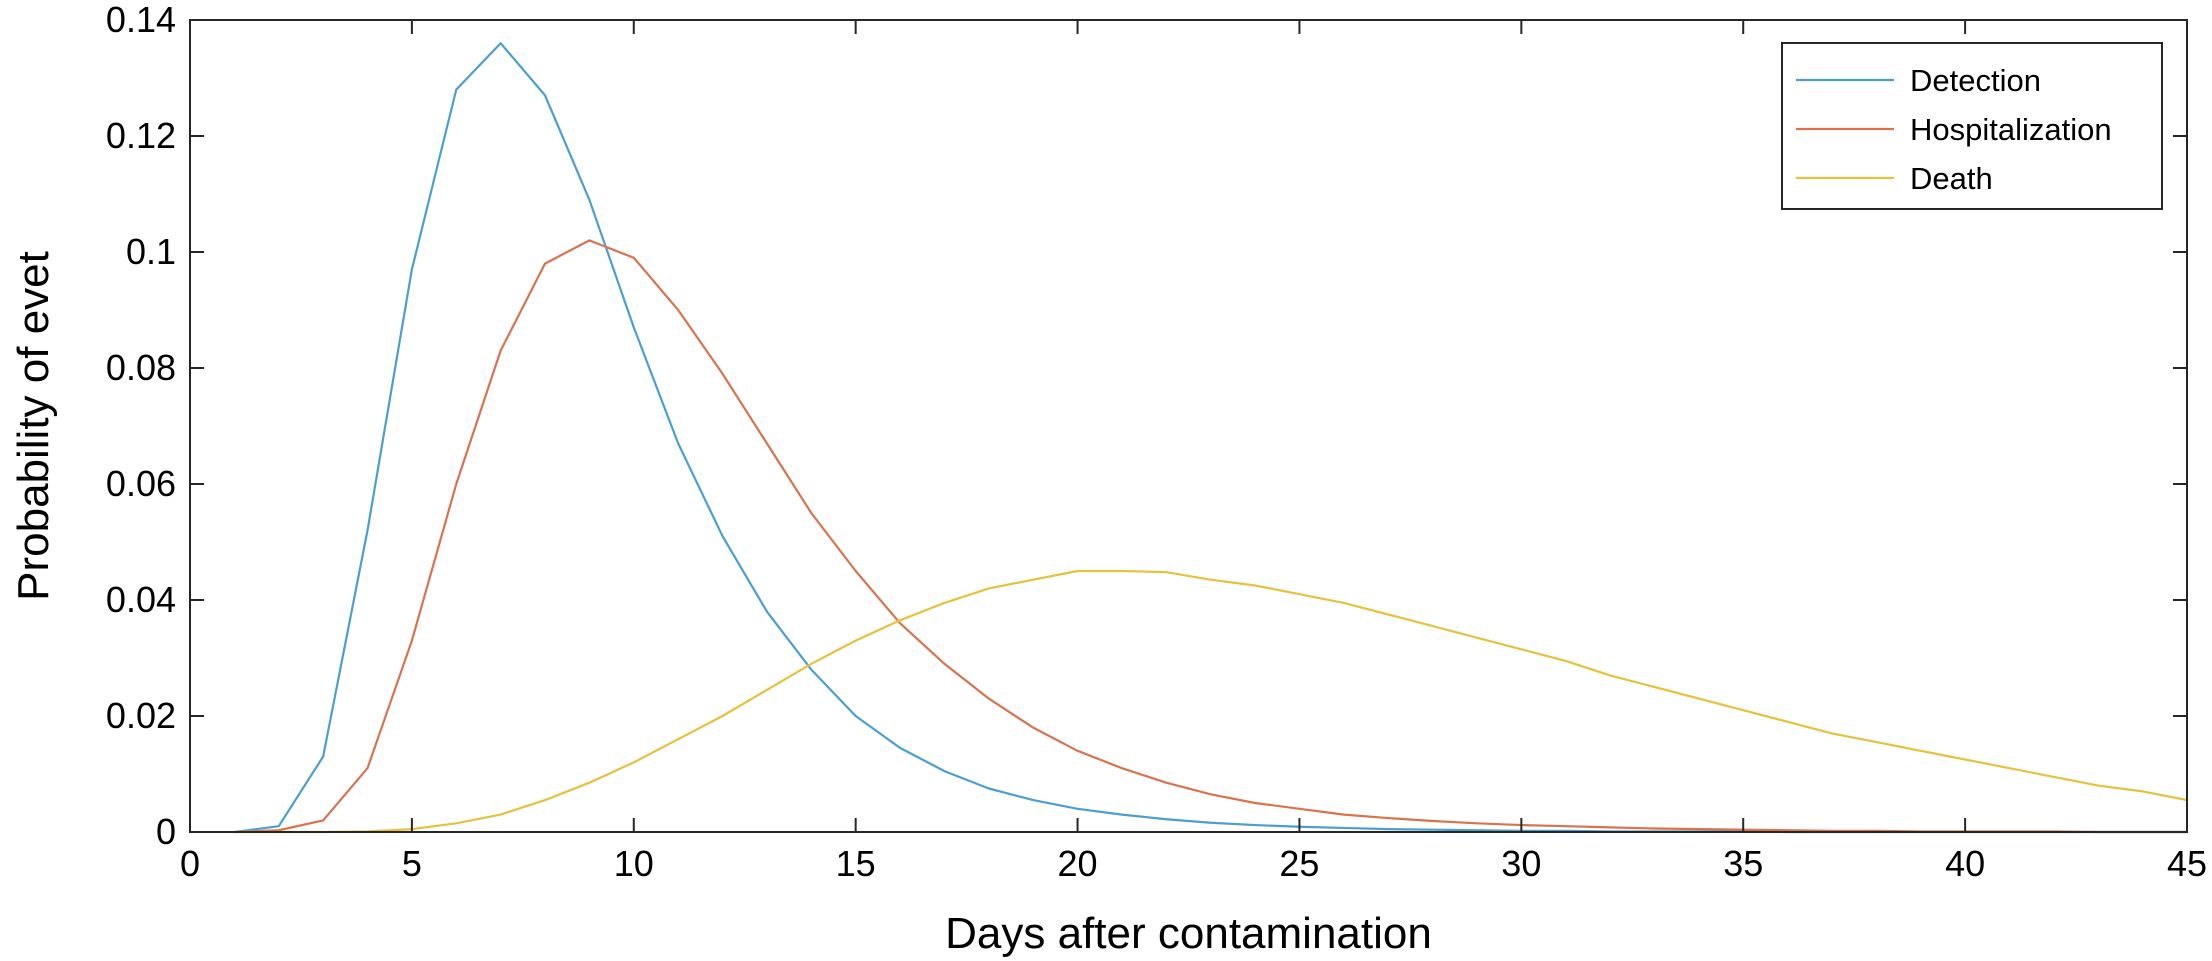 This screenshot has width=2212, height=961. I want to click on y-axis-title: Probability of evet, so click(33, 426).